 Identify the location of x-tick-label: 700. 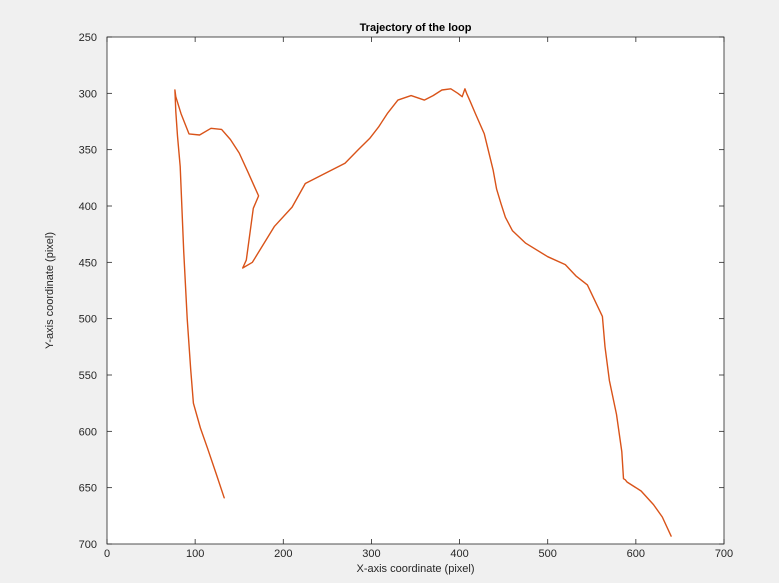
(724, 554).